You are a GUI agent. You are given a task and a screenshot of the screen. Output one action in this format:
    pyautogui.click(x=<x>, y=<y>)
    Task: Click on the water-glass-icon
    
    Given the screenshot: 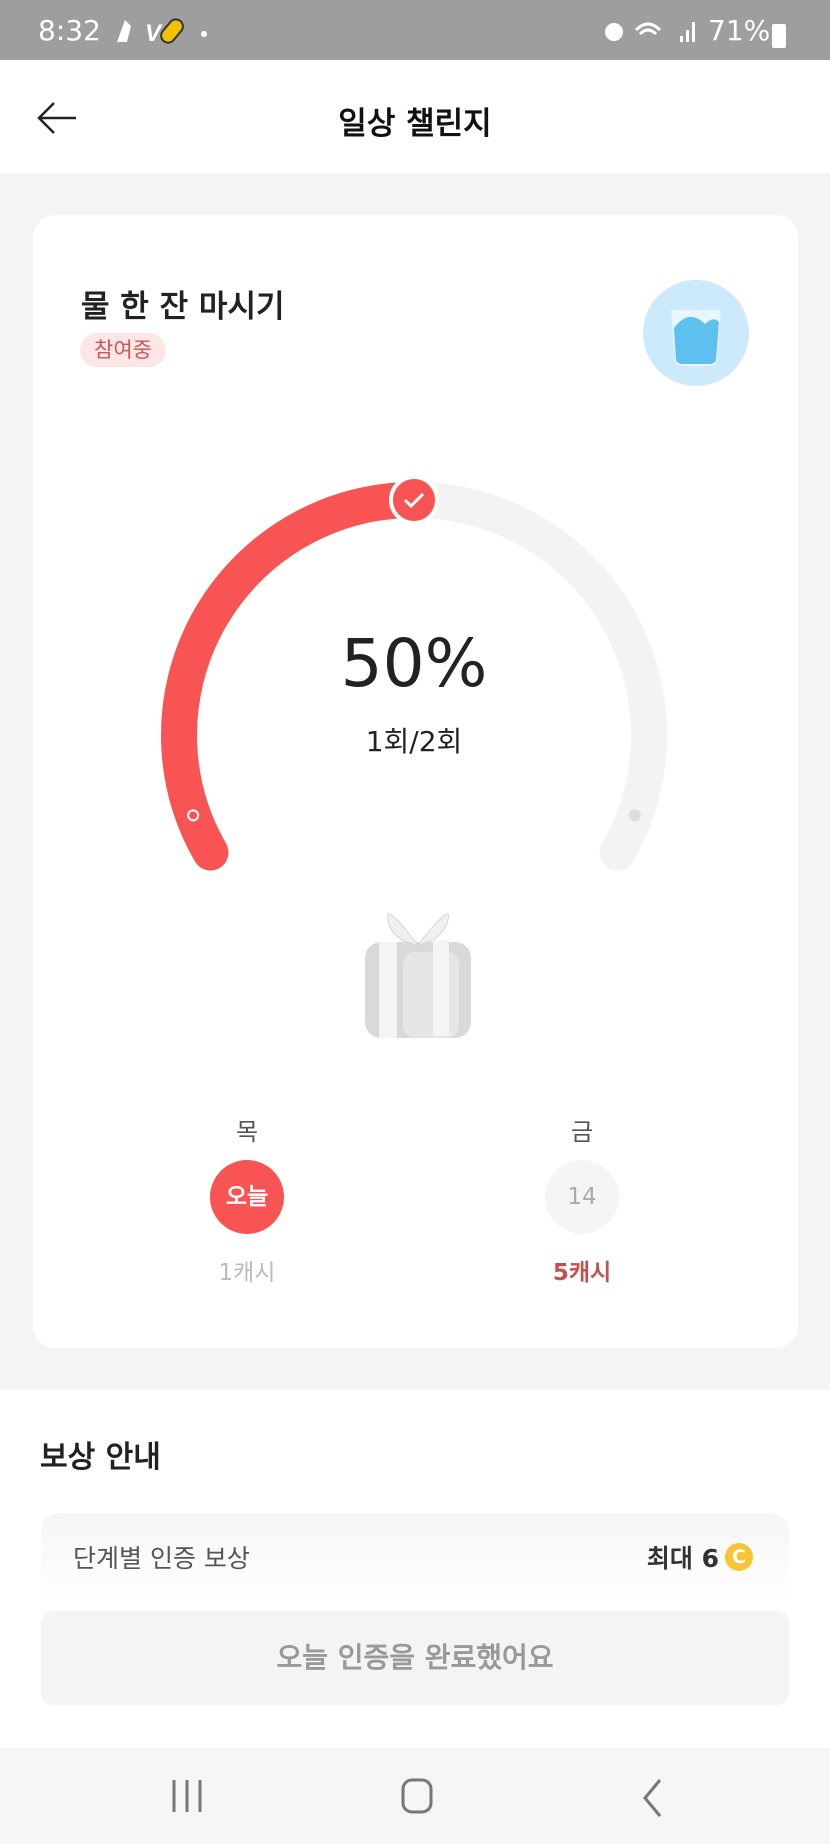 What is the action you would take?
    pyautogui.click(x=696, y=333)
    